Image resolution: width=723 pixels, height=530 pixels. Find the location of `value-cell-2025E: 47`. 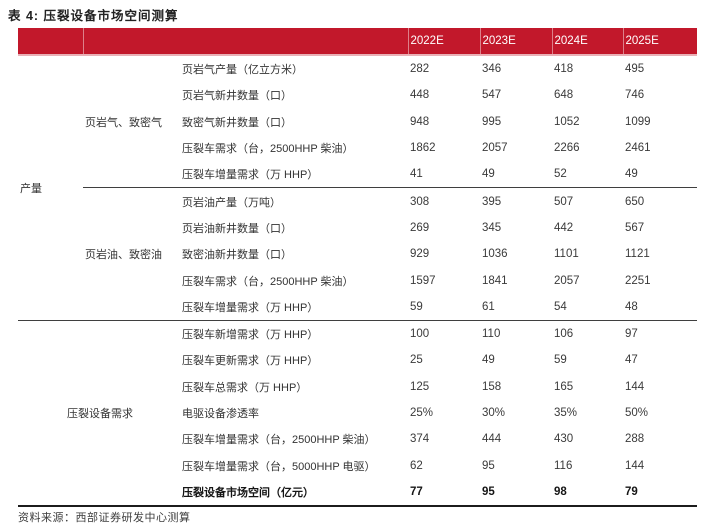

value-cell-2025E: 47 is located at coordinates (631, 360).